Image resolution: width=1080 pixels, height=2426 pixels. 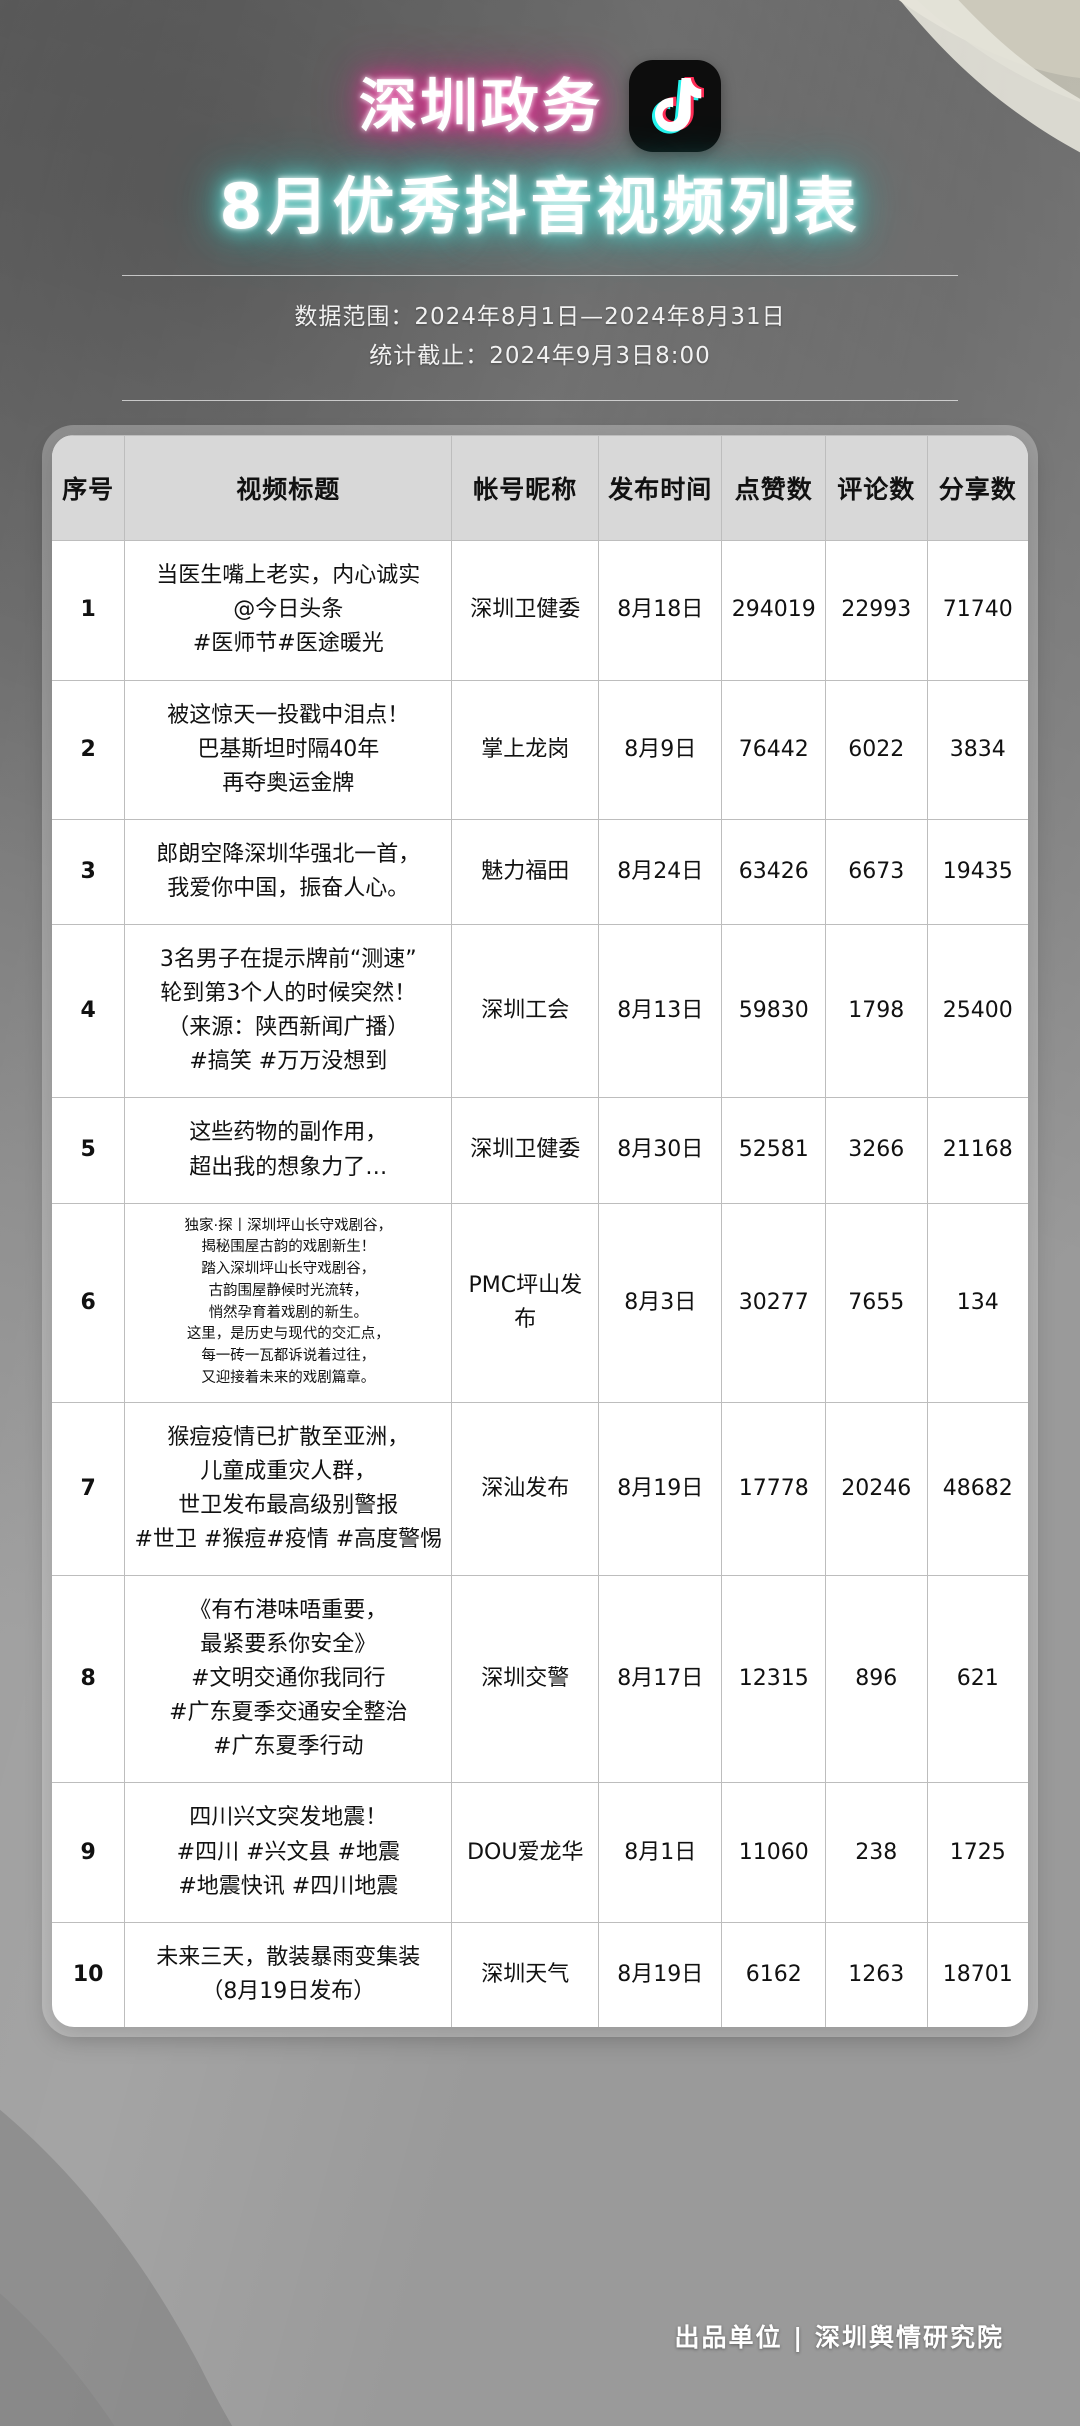 I want to click on row-likes-cell: 294019, so click(x=774, y=610).